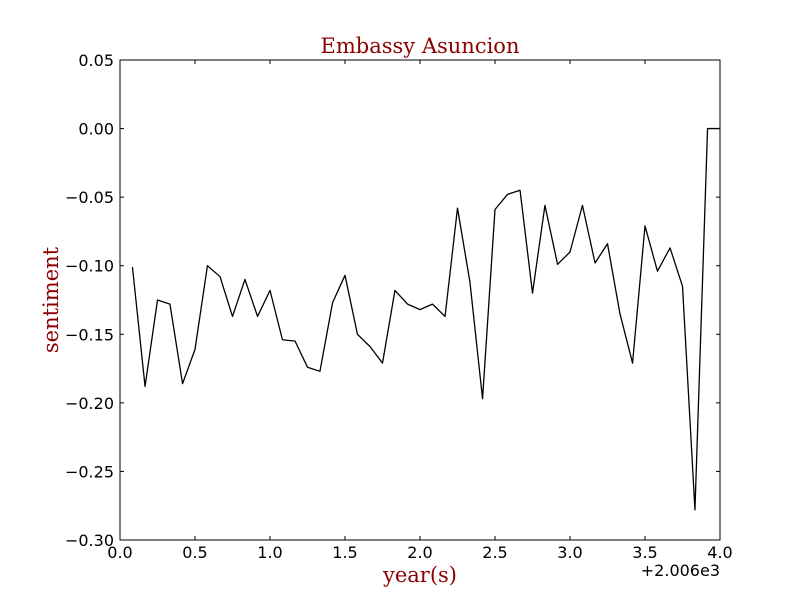 The width and height of the screenshot is (800, 600). What do you see at coordinates (719, 552) in the screenshot?
I see `x-tick-label: 4.0` at bounding box center [719, 552].